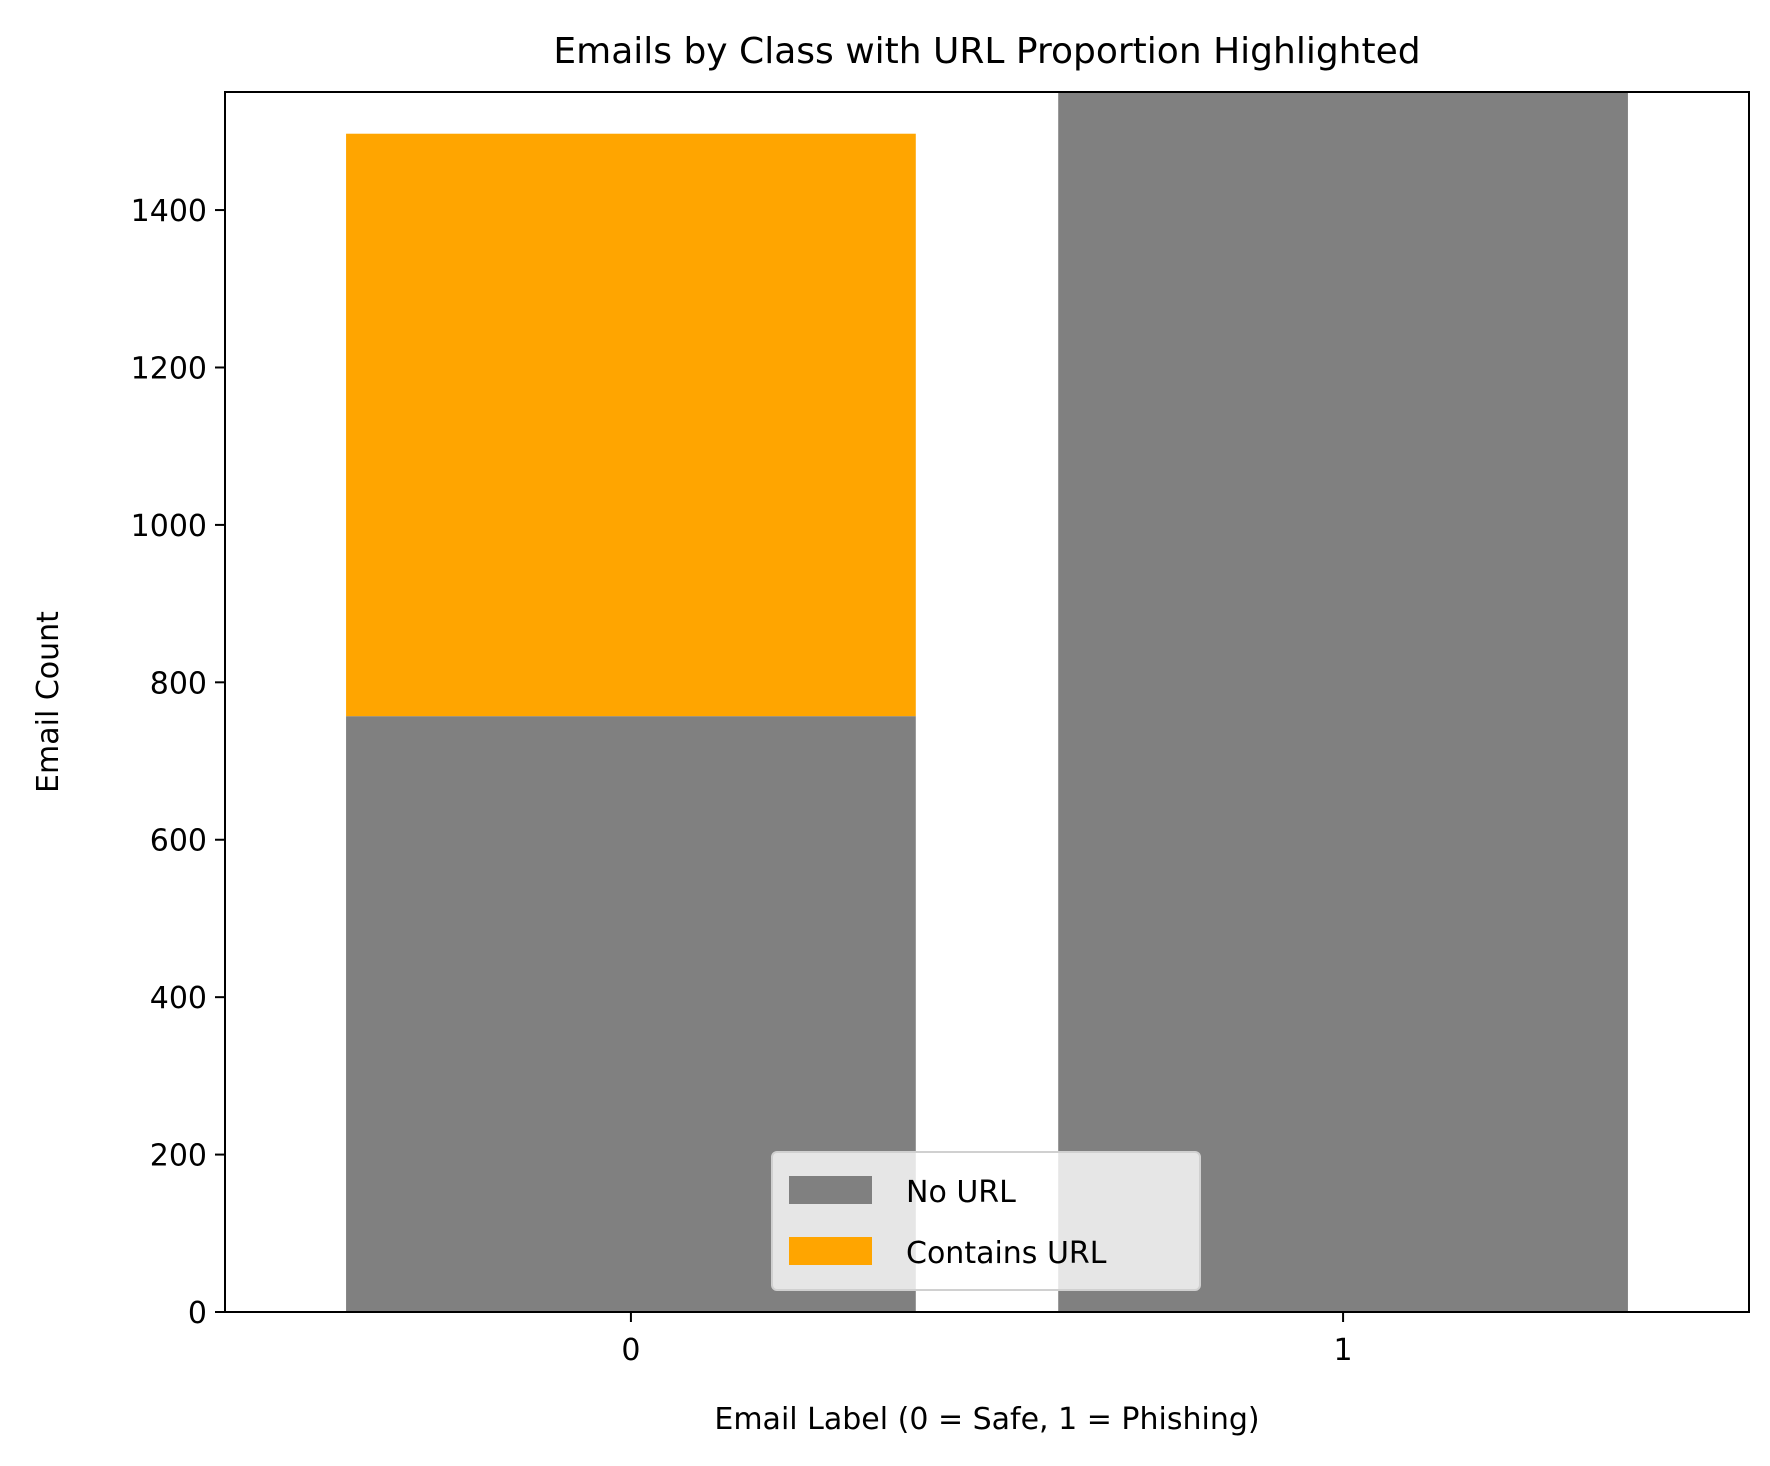 This screenshot has width=1770, height=1466. Describe the element at coordinates (986, 1419) in the screenshot. I see `x-axis-label: Email Label (0 = Safe, 1 = Phishing)` at that location.